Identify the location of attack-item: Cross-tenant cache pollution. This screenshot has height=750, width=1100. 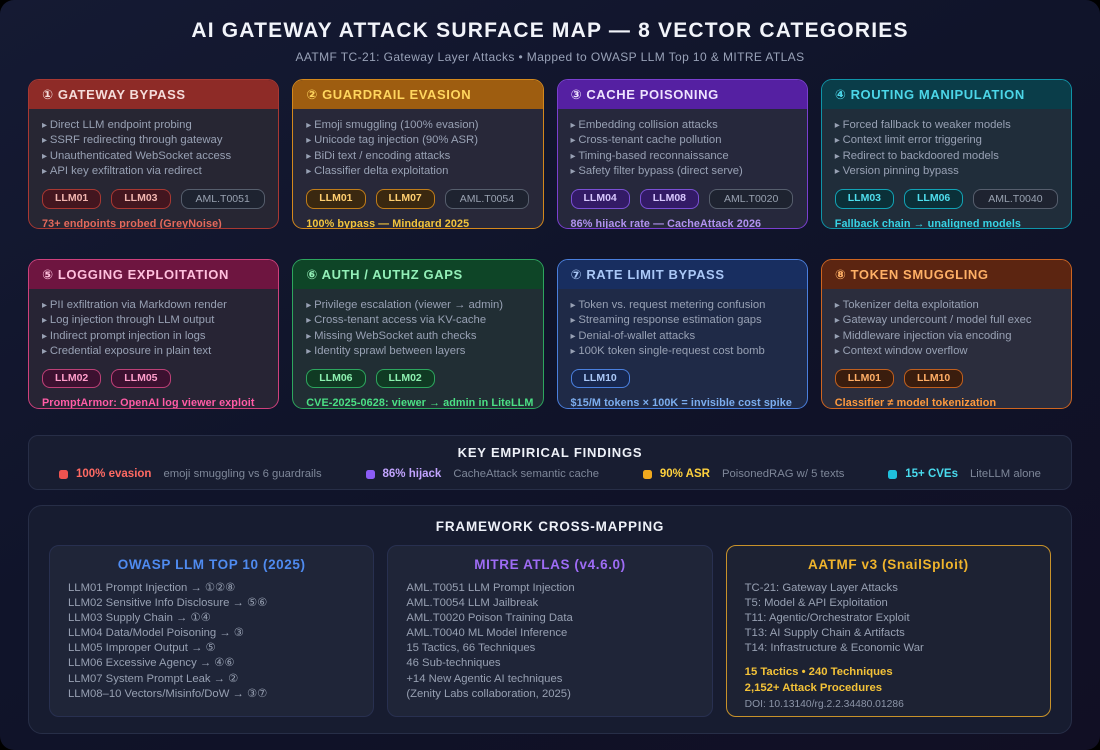
(682, 140).